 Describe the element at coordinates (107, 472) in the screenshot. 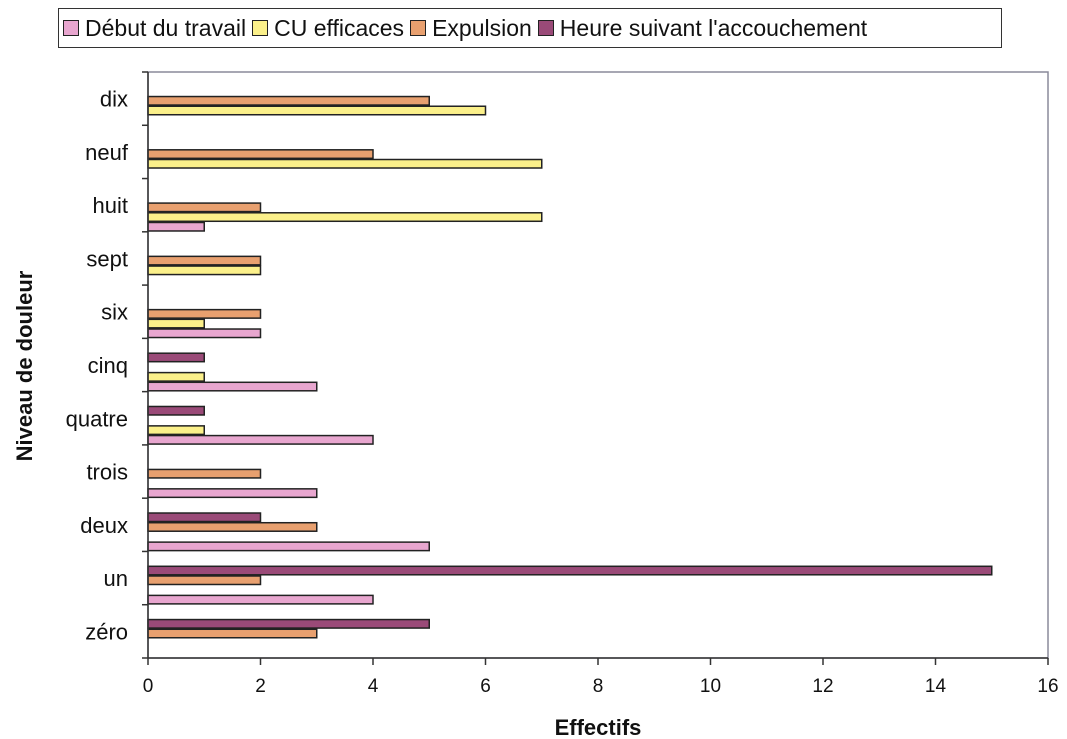

I see `y-tick-label: trois` at that location.